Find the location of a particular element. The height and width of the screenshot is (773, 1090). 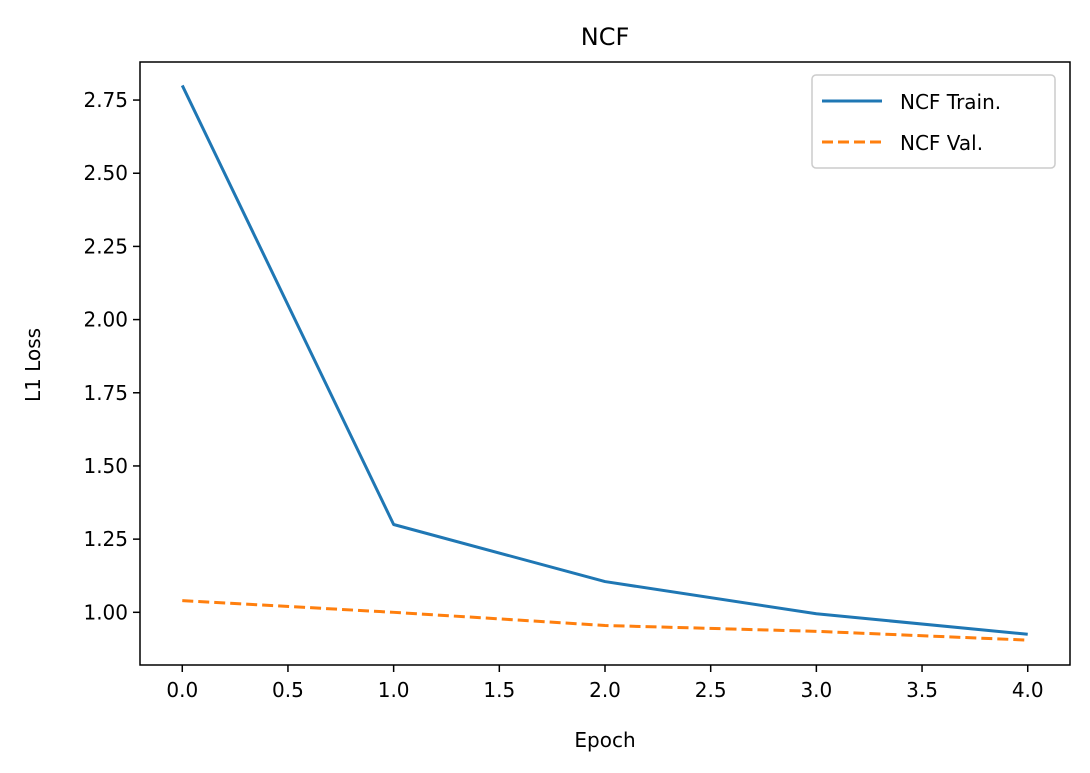

x-tick-label: 2.0 is located at coordinates (605, 690).